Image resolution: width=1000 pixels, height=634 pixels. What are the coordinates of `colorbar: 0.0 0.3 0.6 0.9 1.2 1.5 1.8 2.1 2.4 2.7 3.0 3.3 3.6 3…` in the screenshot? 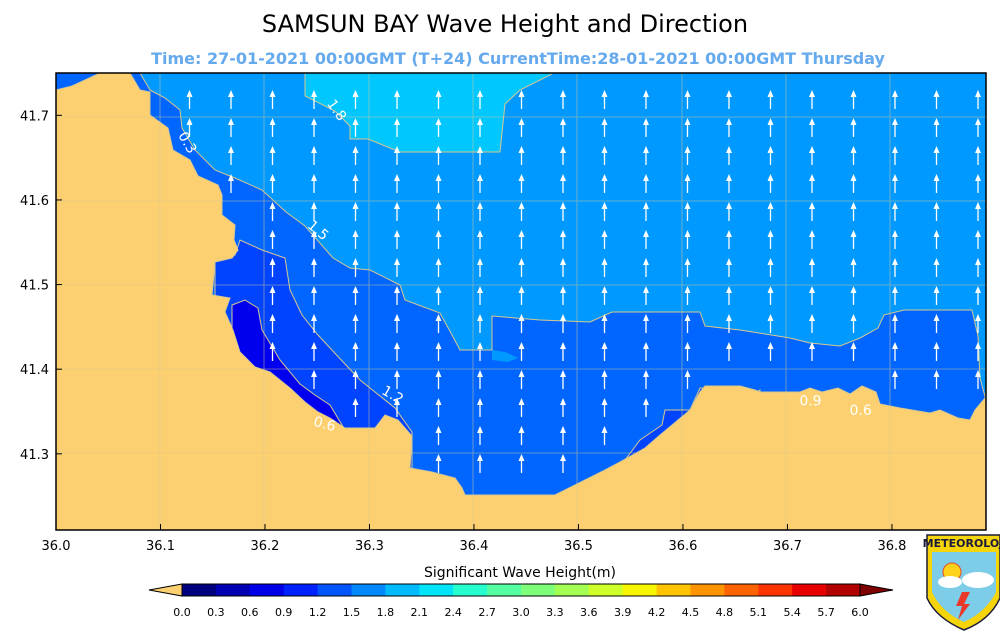 It's located at (521, 601).